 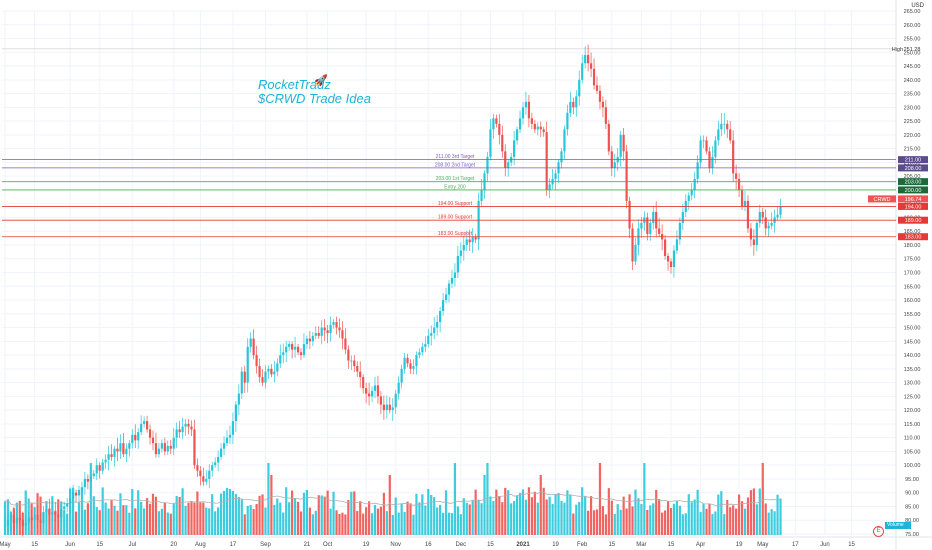 I want to click on y-tick-label: 165.00, so click(x=912, y=287).